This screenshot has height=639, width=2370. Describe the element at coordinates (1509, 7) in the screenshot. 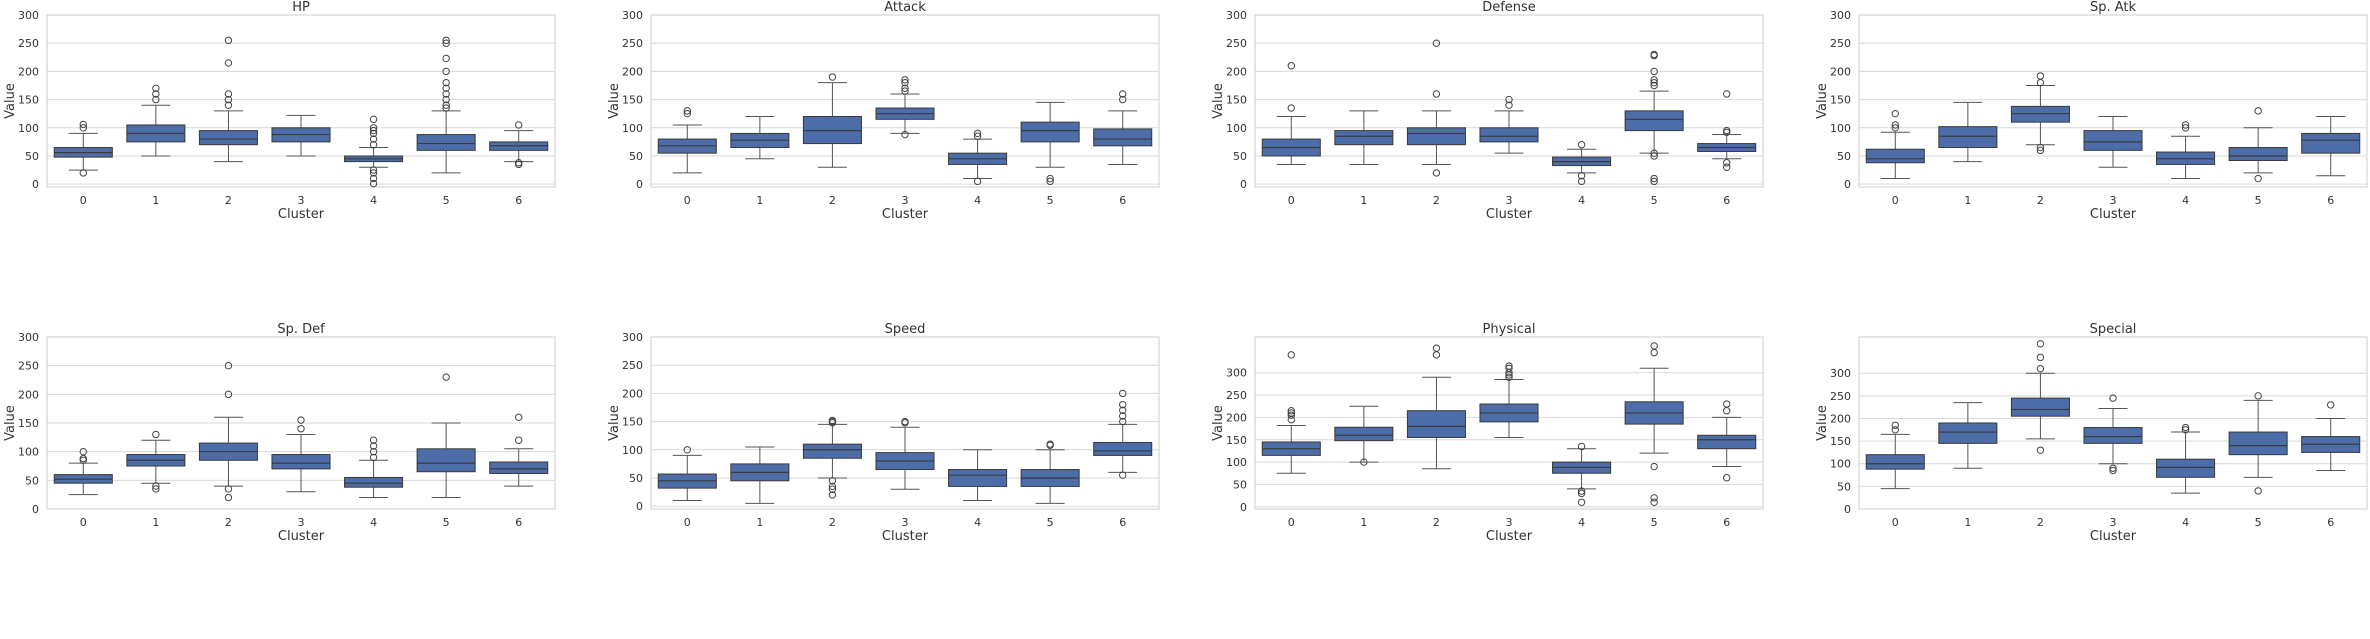

I see `chart-title: Defense` at that location.